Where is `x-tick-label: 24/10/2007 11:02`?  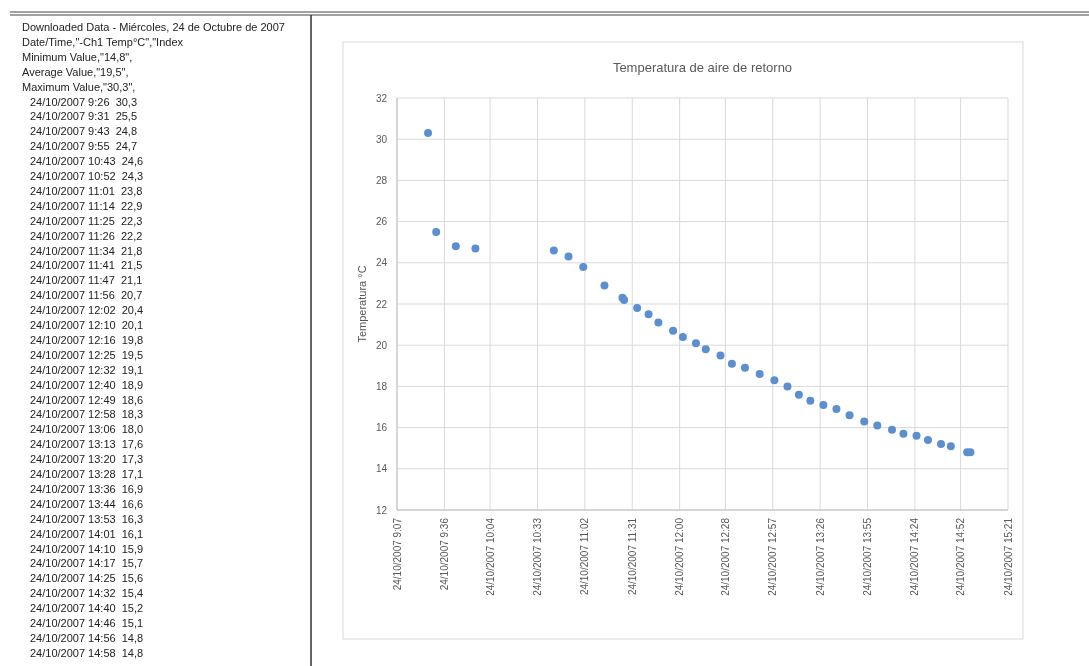 x-tick-label: 24/10/2007 11:02 is located at coordinates (585, 556).